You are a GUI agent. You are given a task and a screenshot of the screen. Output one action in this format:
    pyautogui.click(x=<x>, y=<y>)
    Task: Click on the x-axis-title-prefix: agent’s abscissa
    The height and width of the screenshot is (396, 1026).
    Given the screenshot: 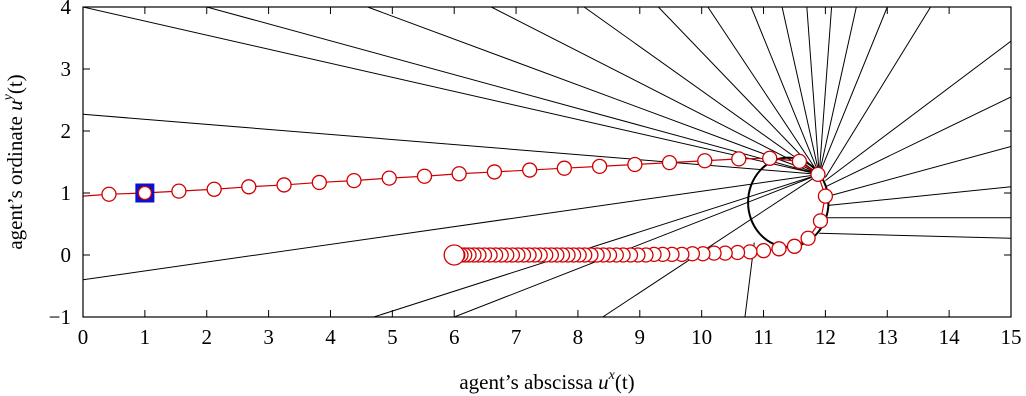 What is the action you would take?
    pyautogui.click(x=528, y=382)
    